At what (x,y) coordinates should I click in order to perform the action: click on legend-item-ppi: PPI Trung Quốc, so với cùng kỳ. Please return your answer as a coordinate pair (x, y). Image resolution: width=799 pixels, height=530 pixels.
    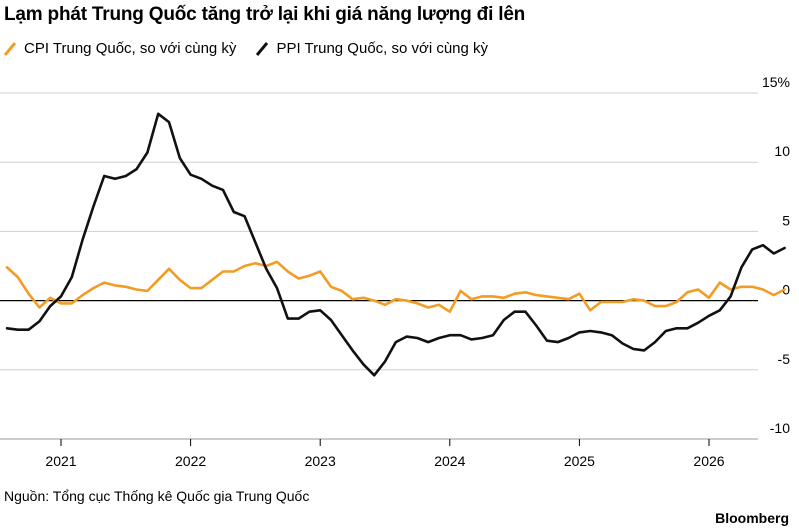
    Looking at the image, I should click on (372, 48).